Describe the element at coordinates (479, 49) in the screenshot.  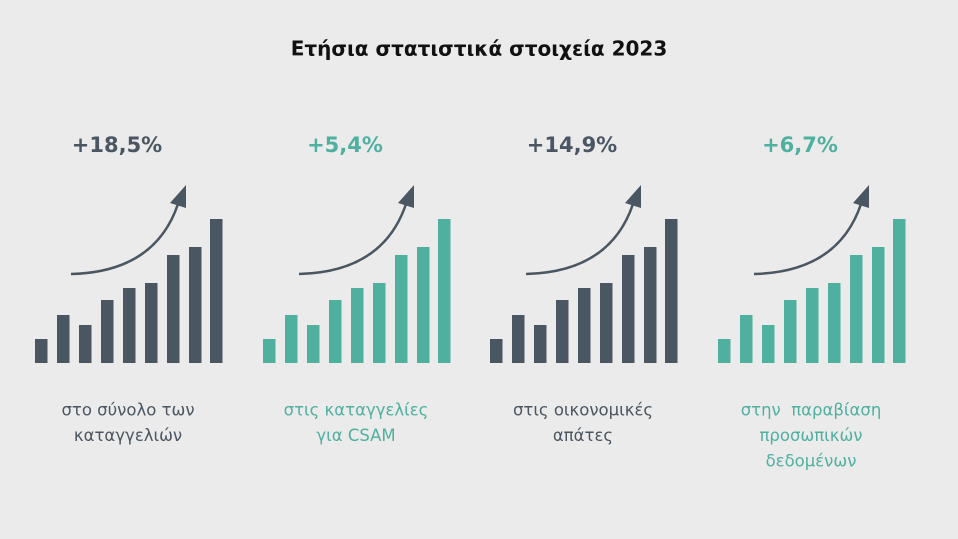
I see `title: Ετήσια στατιστικά στοιχεία 2023` at that location.